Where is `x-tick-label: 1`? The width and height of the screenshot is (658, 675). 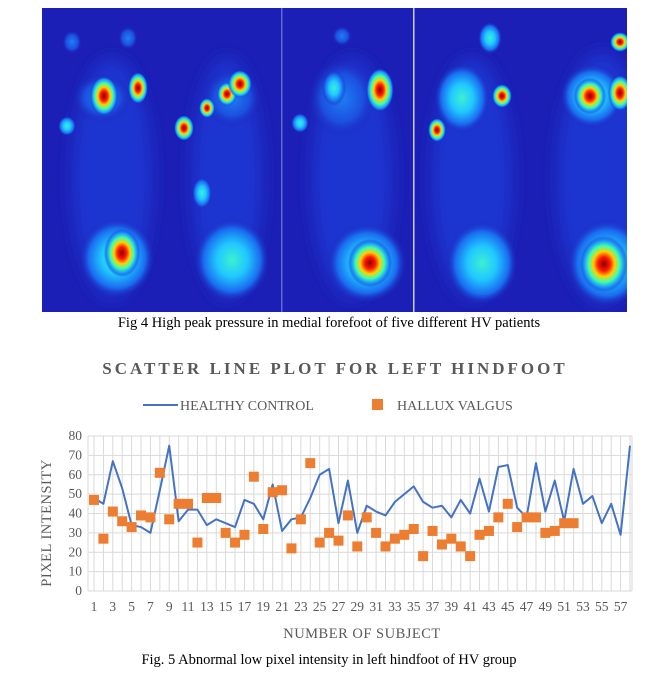 x-tick-label: 1 is located at coordinates (94, 606).